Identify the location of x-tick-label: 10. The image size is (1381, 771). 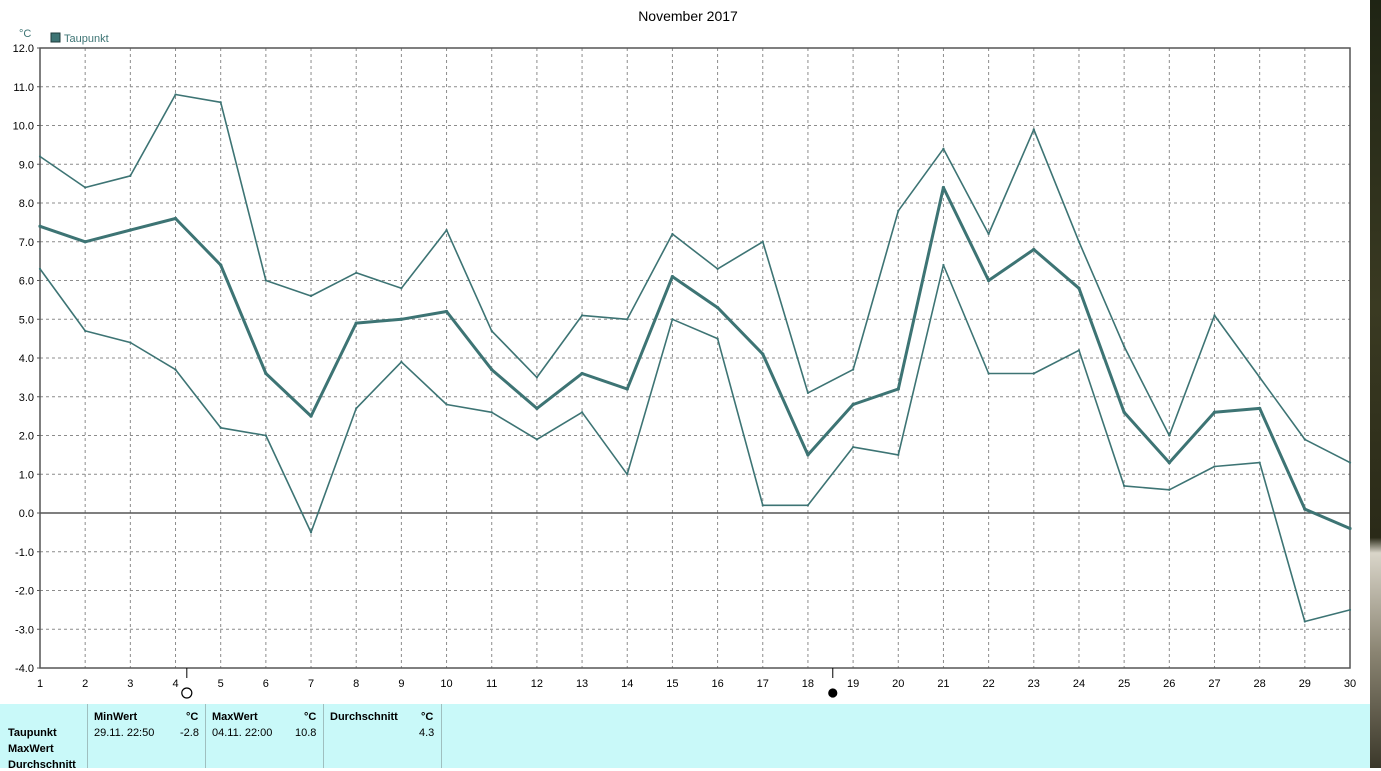
(446, 684).